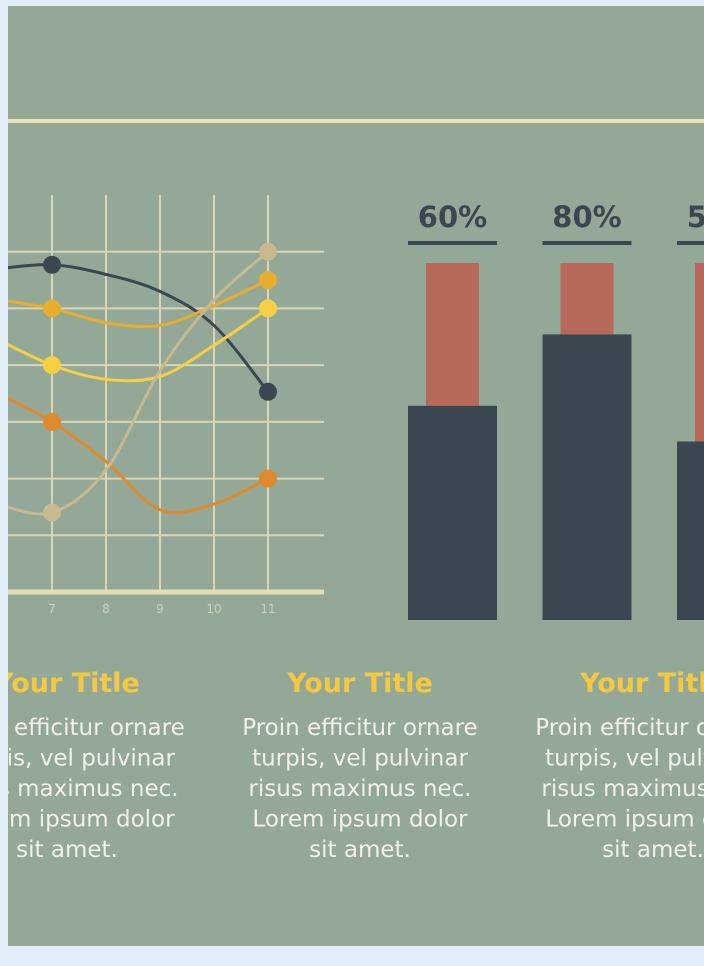 This screenshot has width=704, height=966. I want to click on divider, so click(356, 121).